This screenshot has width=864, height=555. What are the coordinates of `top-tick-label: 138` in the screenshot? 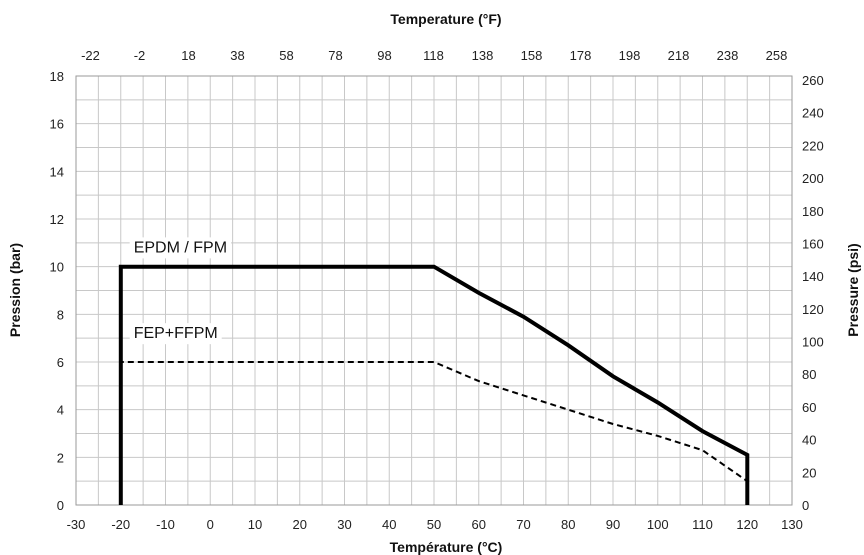 It's located at (483, 55).